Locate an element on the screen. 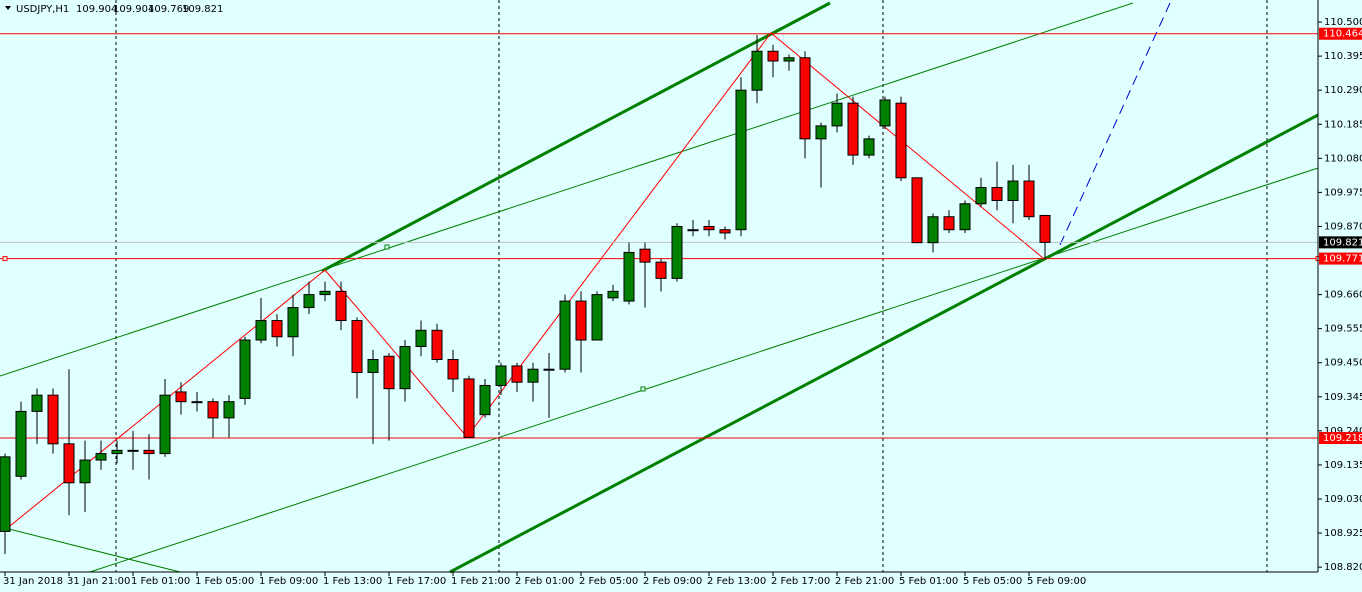  current-price-box is located at coordinates (1340, 242).